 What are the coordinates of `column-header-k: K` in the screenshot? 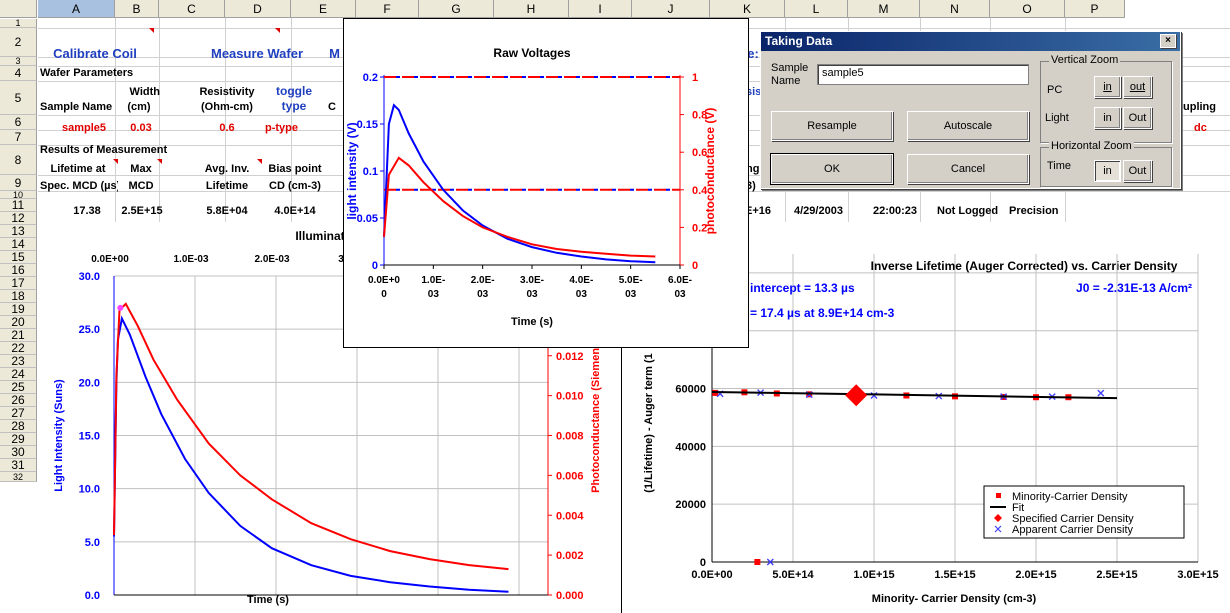 It's located at (747, 9).